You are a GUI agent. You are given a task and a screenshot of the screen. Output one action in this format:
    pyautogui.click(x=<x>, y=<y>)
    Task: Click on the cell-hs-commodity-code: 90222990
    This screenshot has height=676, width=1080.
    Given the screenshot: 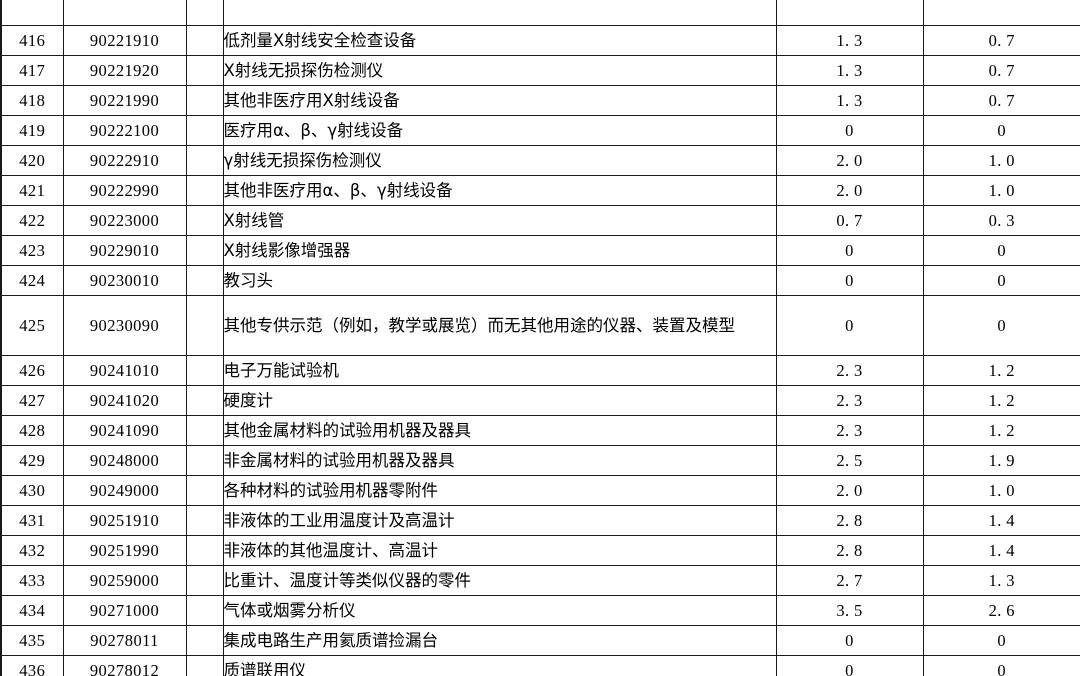 What is the action you would take?
    pyautogui.click(x=124, y=190)
    